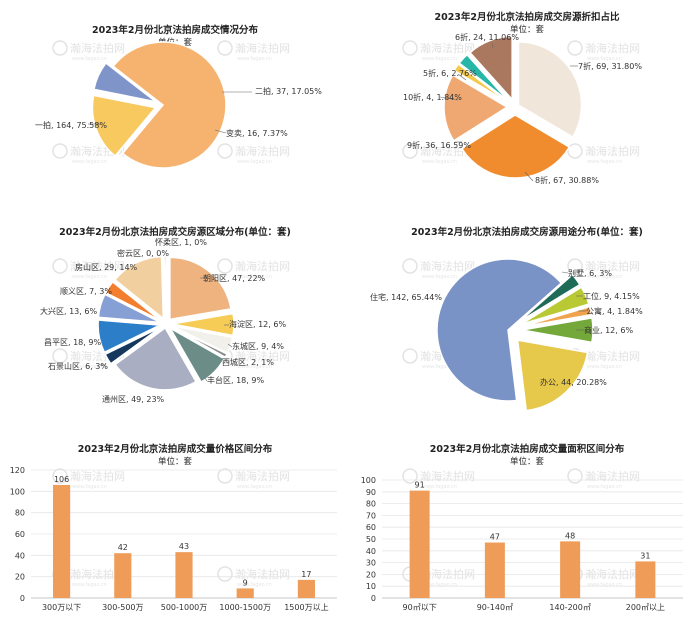 Image resolution: width=700 pixels, height=629 pixels. Describe the element at coordinates (610, 66) in the screenshot. I see `slice-label-c2-0: 7折, 69, 31.80%` at that location.